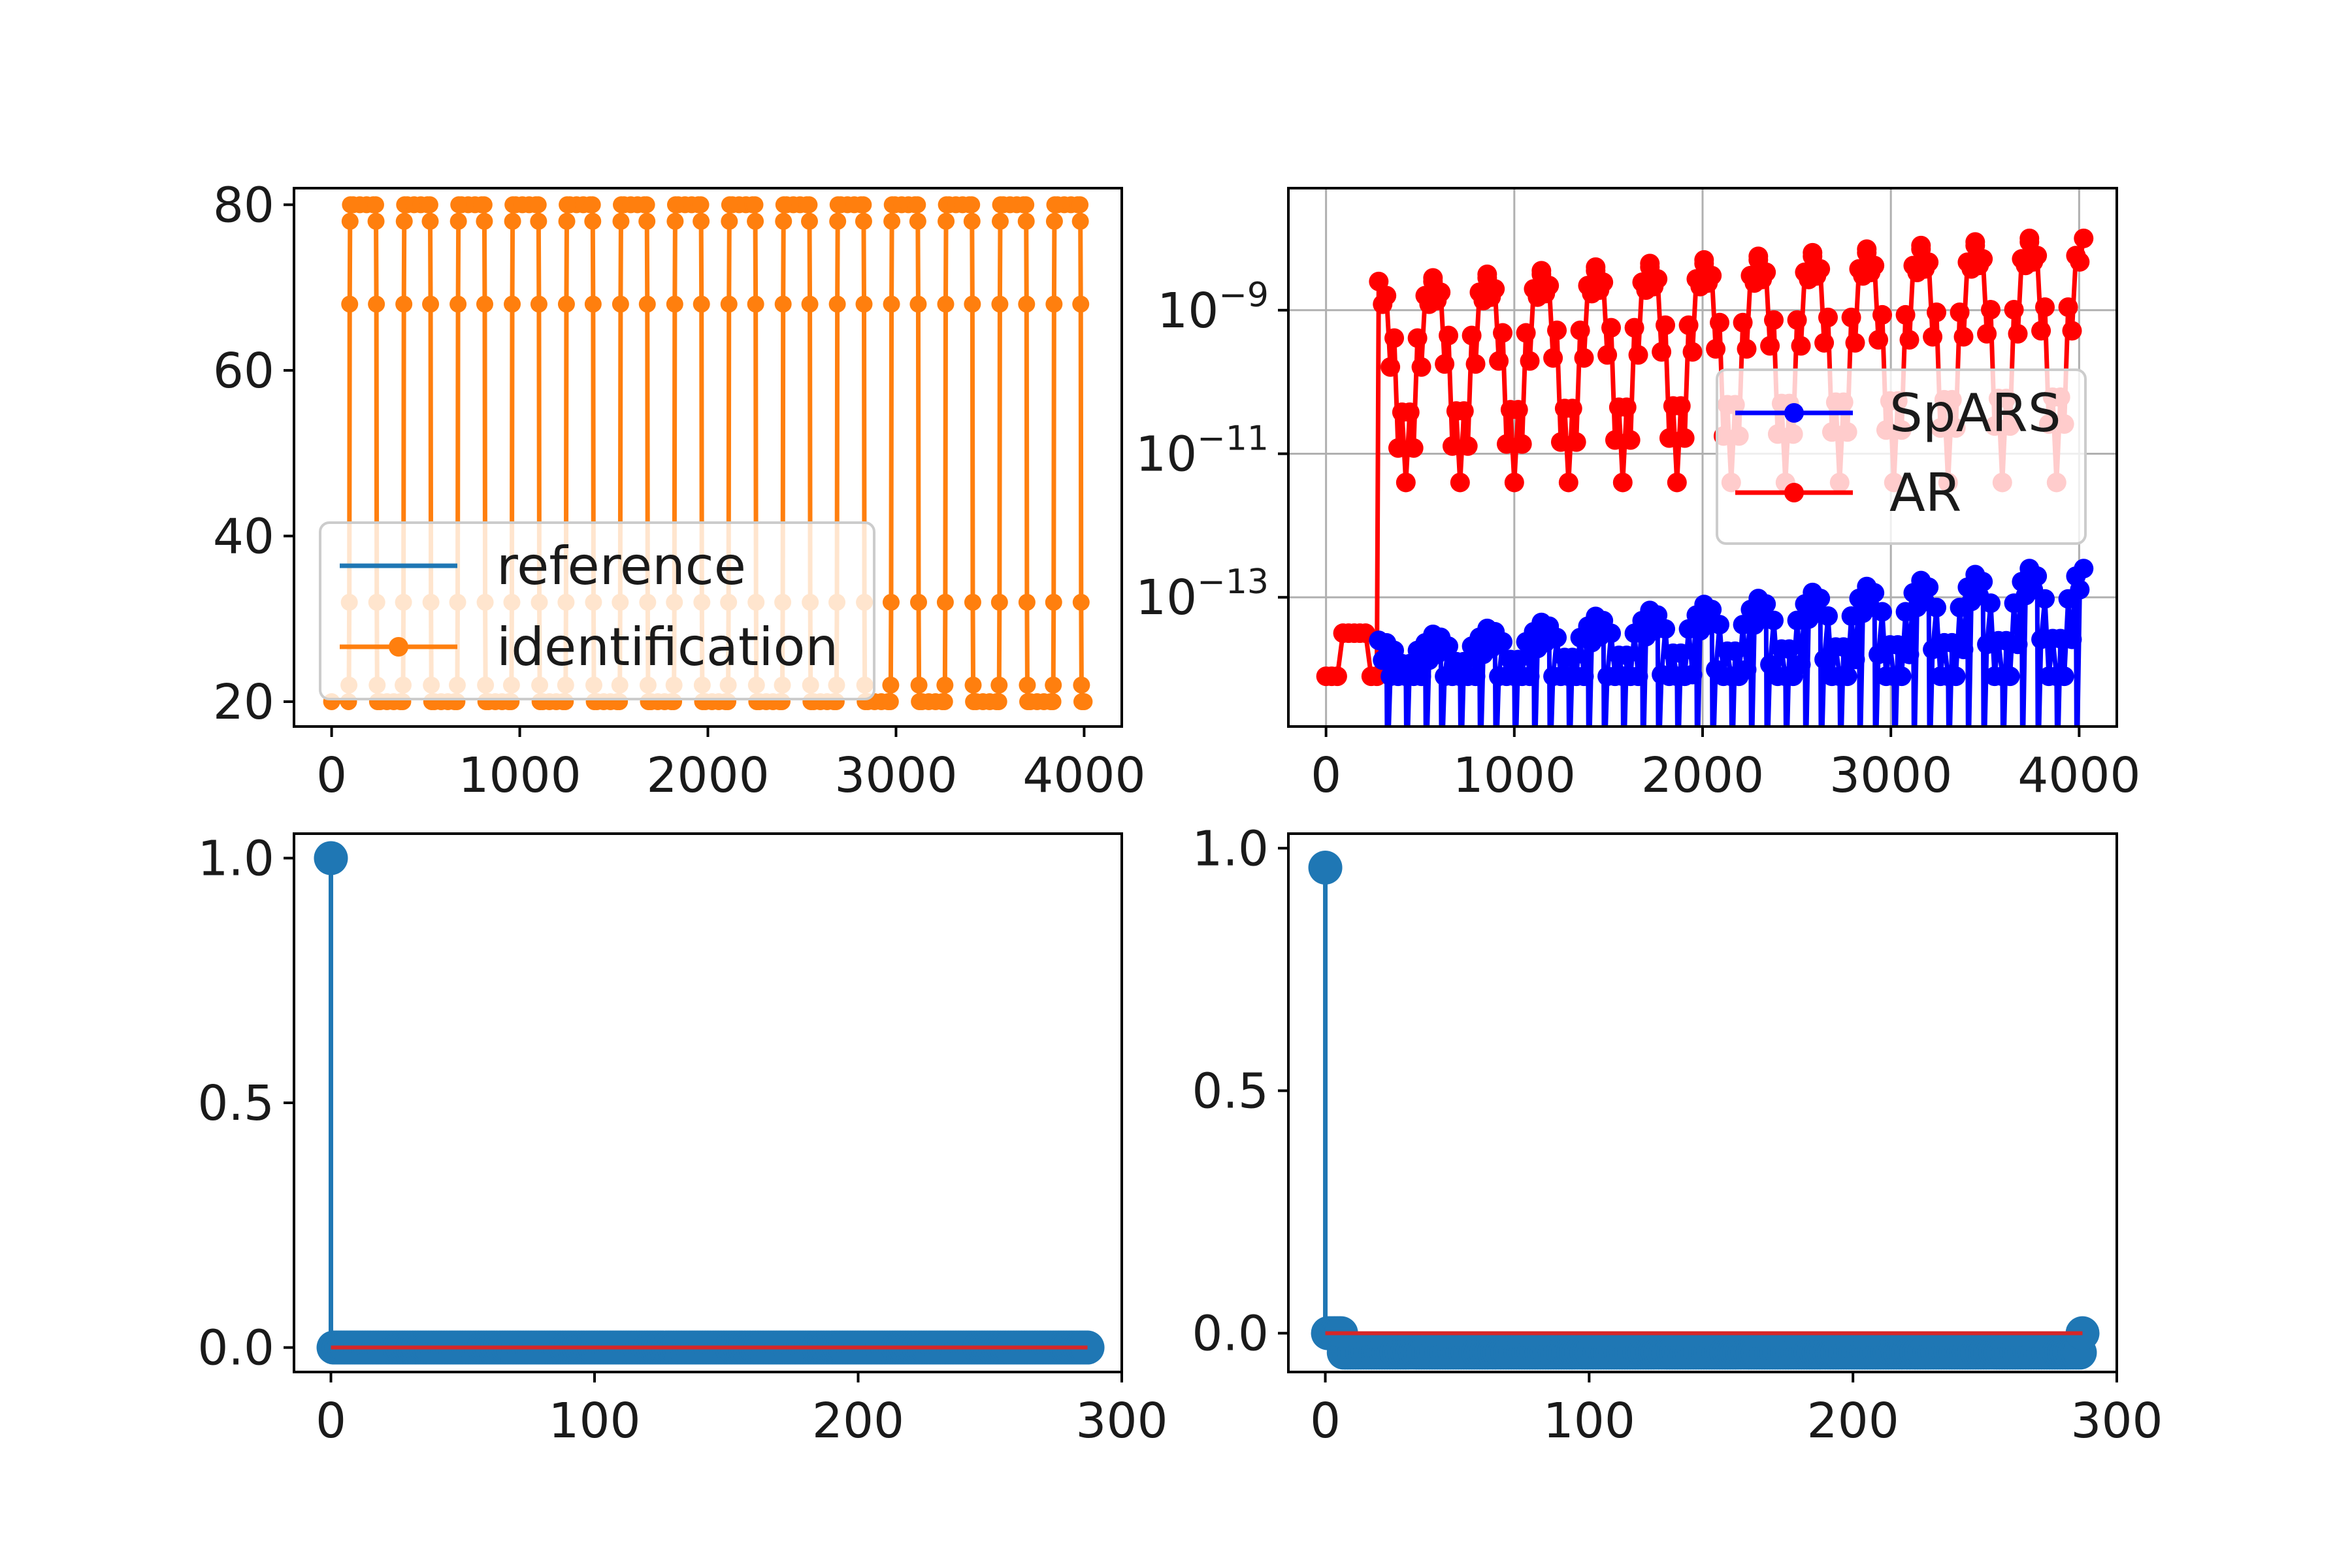  I want to click on bottom-right-ytick-label: 0.5, so click(1230, 1091).